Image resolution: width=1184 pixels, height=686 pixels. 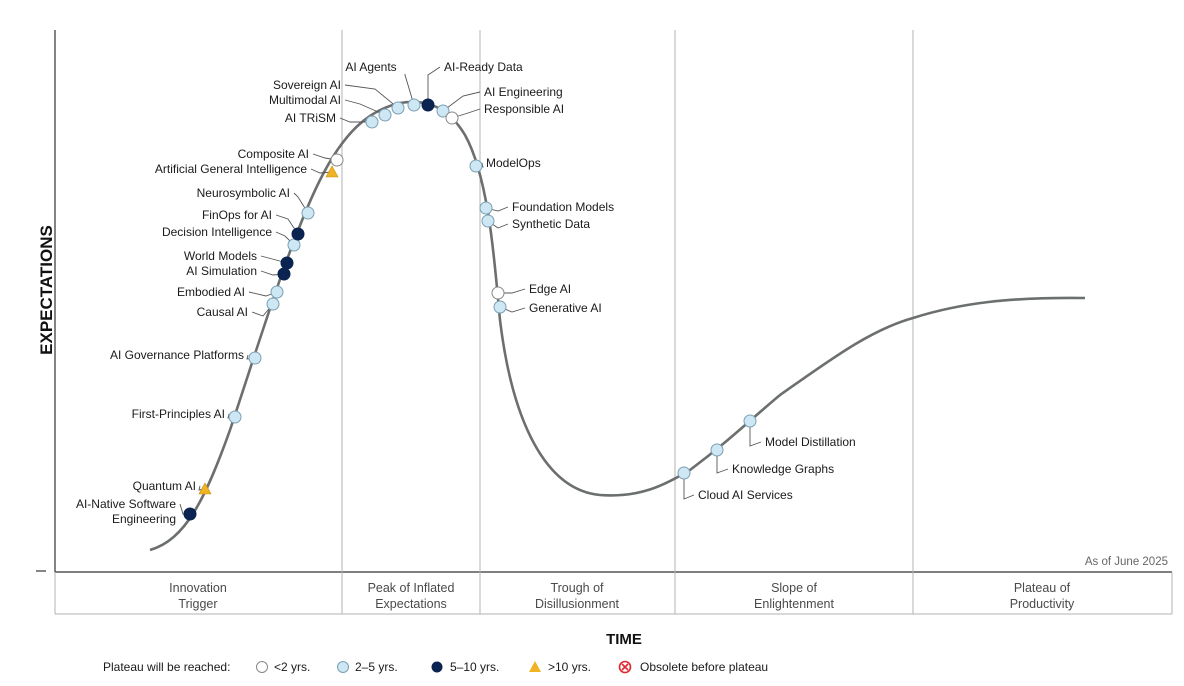 What do you see at coordinates (499, 101) in the screenshot?
I see `tech-item-ai-engineering: AI Engineering` at bounding box center [499, 101].